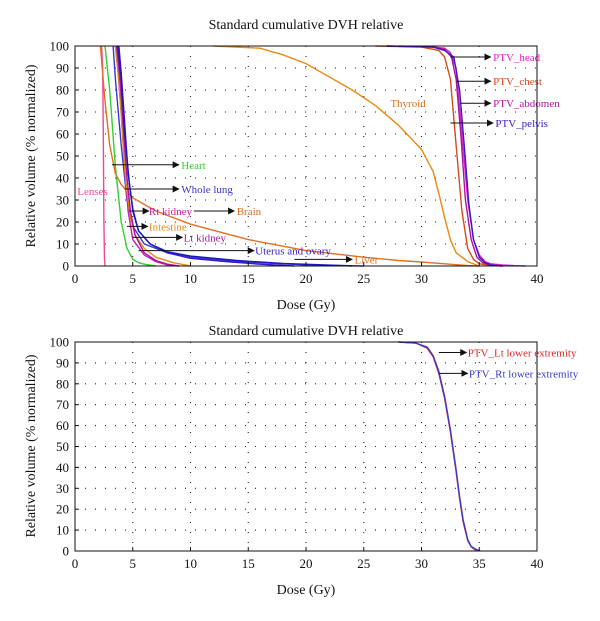 Image resolution: width=600 pixels, height=621 pixels. What do you see at coordinates (193, 166) in the screenshot?
I see `annotation-label: Heart` at bounding box center [193, 166].